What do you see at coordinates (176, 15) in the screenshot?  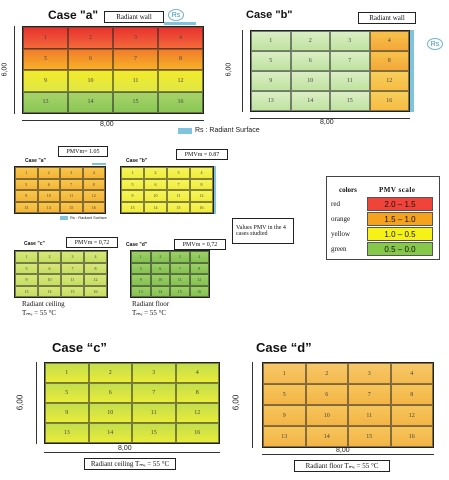 I see `case-a-rs-tag: Rs` at bounding box center [176, 15].